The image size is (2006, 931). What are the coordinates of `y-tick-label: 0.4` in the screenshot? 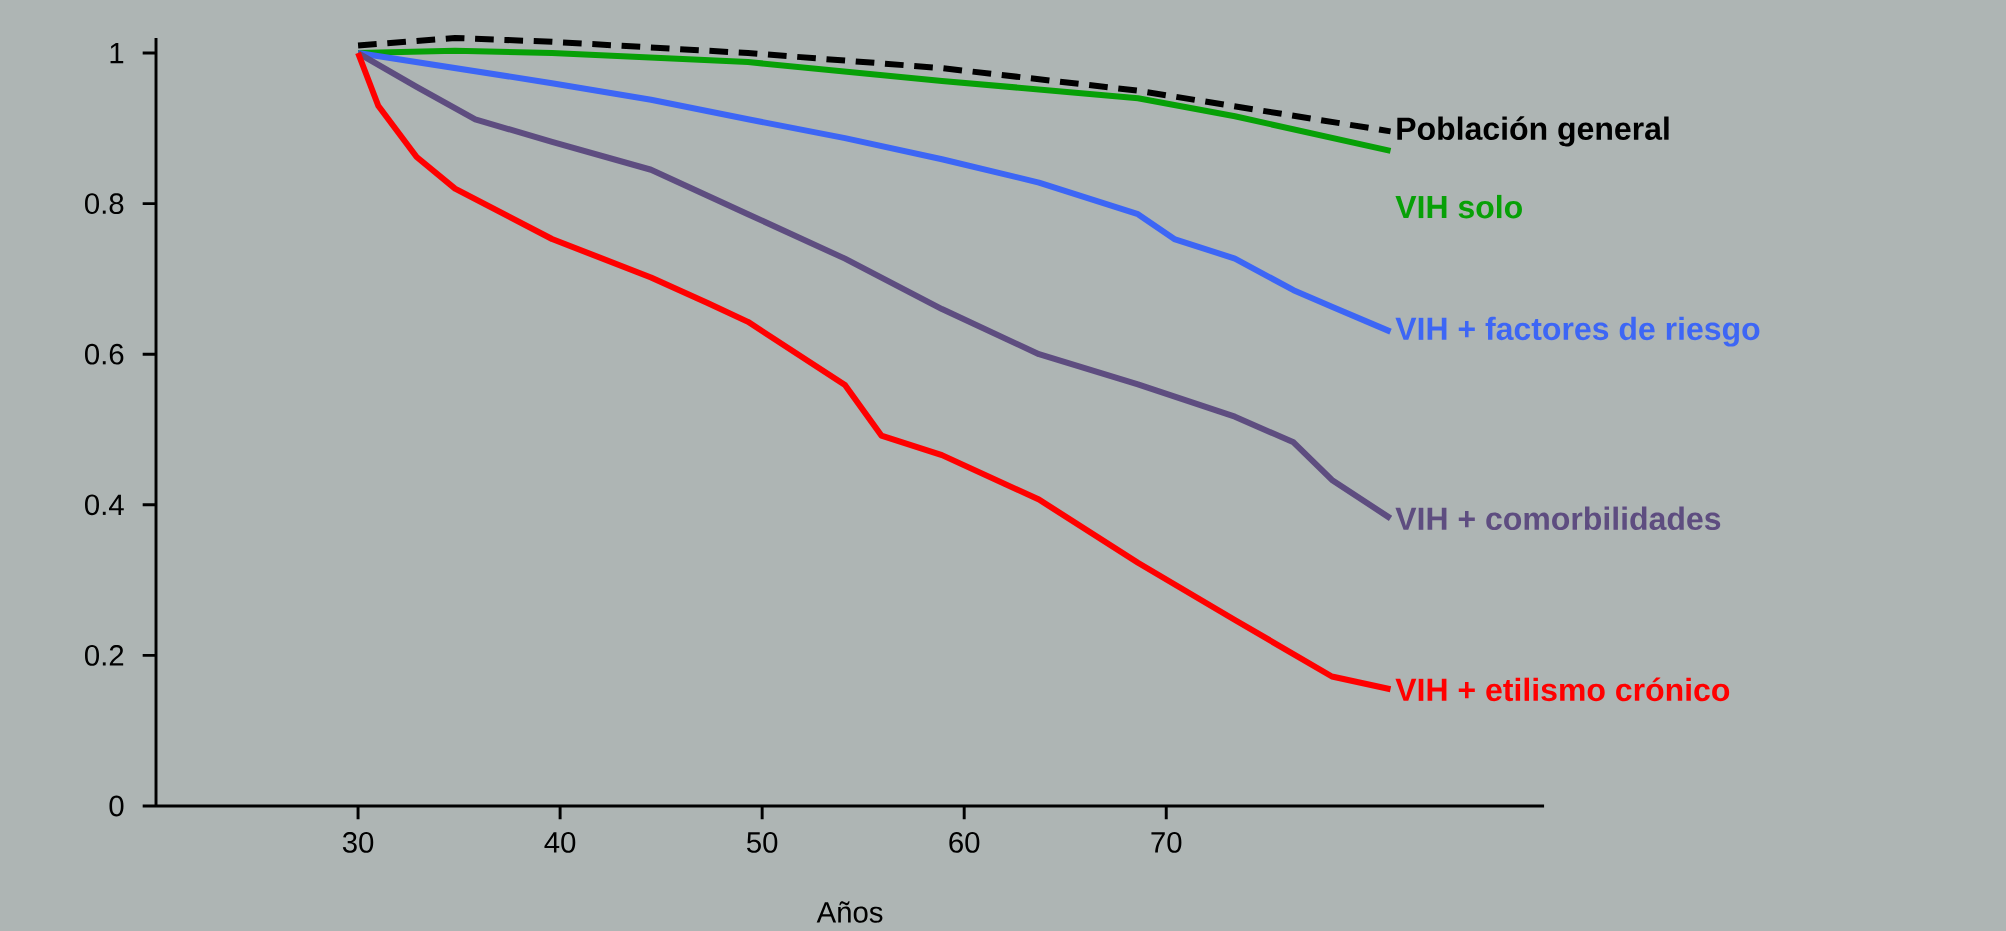 It's located at (104, 505).